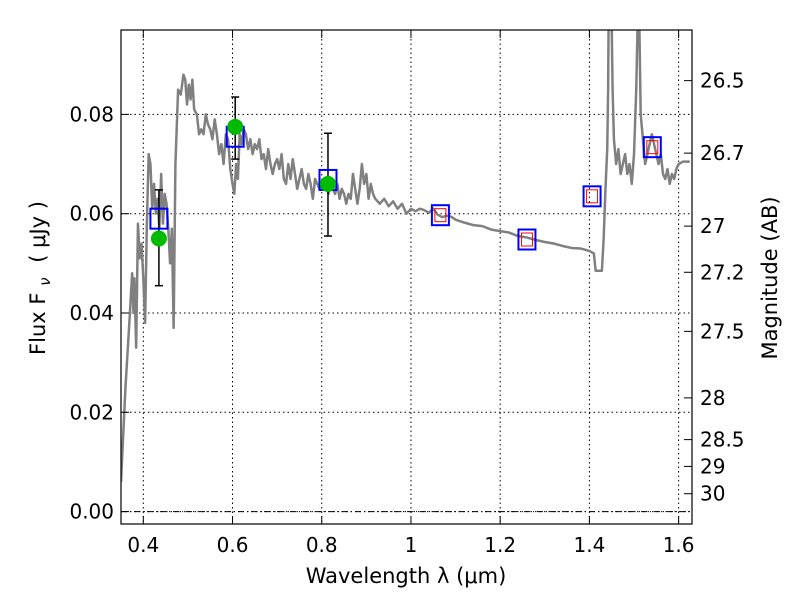 The height and width of the screenshot is (600, 800). Describe the element at coordinates (712, 466) in the screenshot. I see `right-tick-label: 29` at that location.